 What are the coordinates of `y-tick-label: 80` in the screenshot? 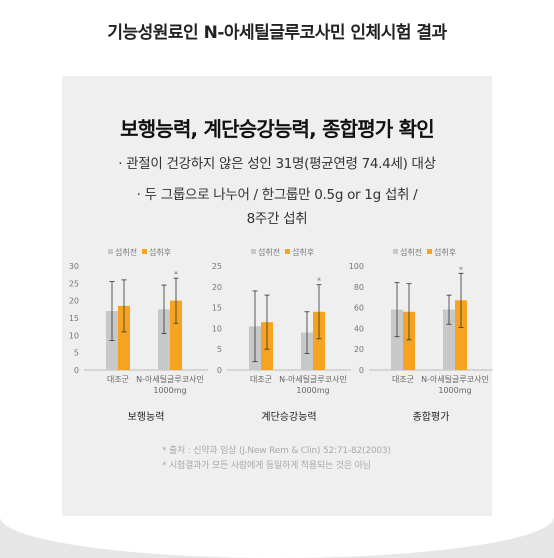 It's located at (359, 287).